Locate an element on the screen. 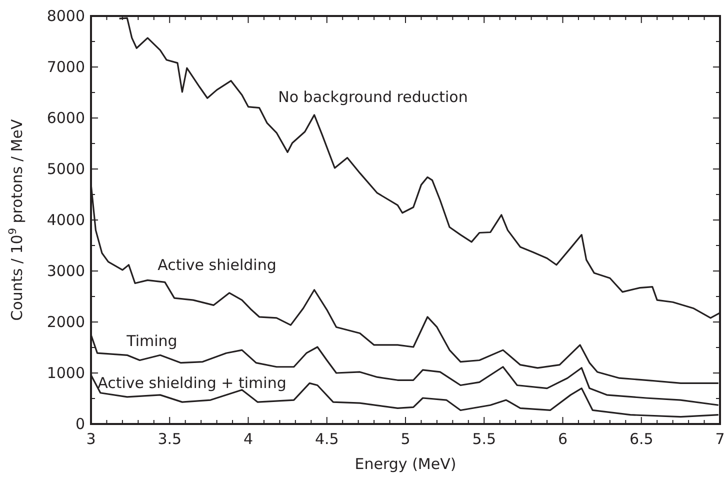 This screenshot has width=727, height=477. series-label: Active shielding + timing is located at coordinates (192, 383).